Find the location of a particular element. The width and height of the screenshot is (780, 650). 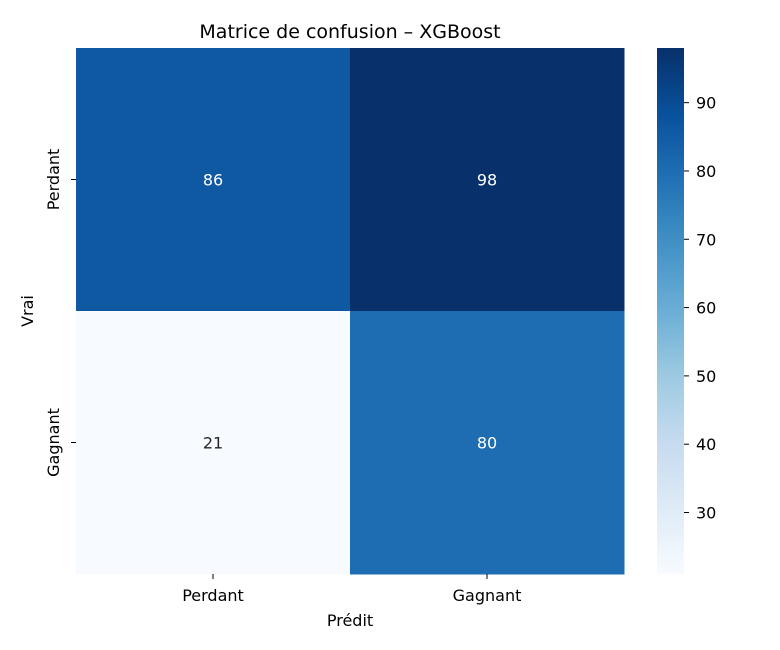

cell-value-label: 86 is located at coordinates (213, 180).